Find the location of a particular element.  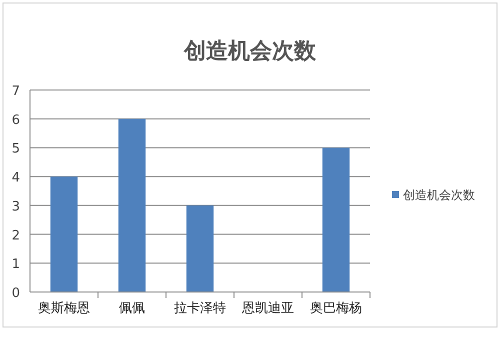

x-tick-label: 恩凯迪亚 is located at coordinates (267, 308).